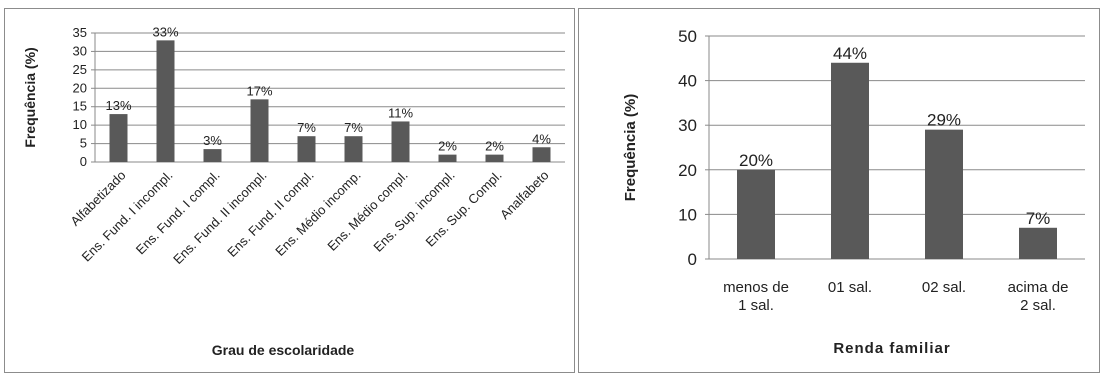 The width and height of the screenshot is (1107, 379). What do you see at coordinates (944, 120) in the screenshot?
I see `data-label: 29%` at bounding box center [944, 120].